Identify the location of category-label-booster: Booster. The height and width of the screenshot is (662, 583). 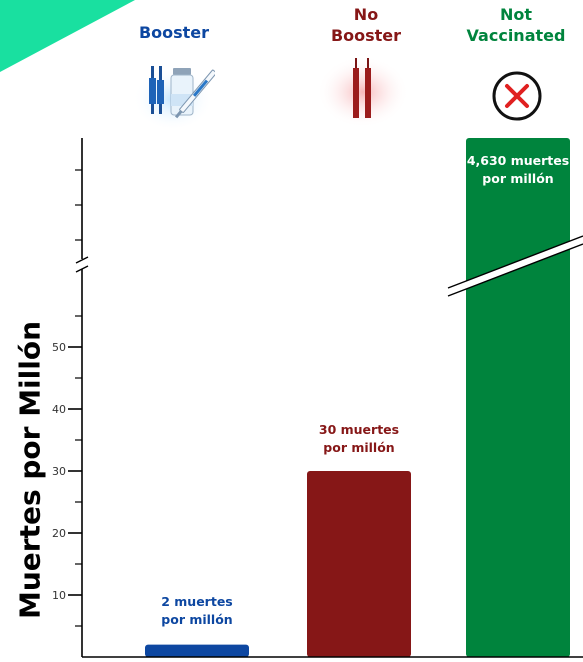
(174, 32).